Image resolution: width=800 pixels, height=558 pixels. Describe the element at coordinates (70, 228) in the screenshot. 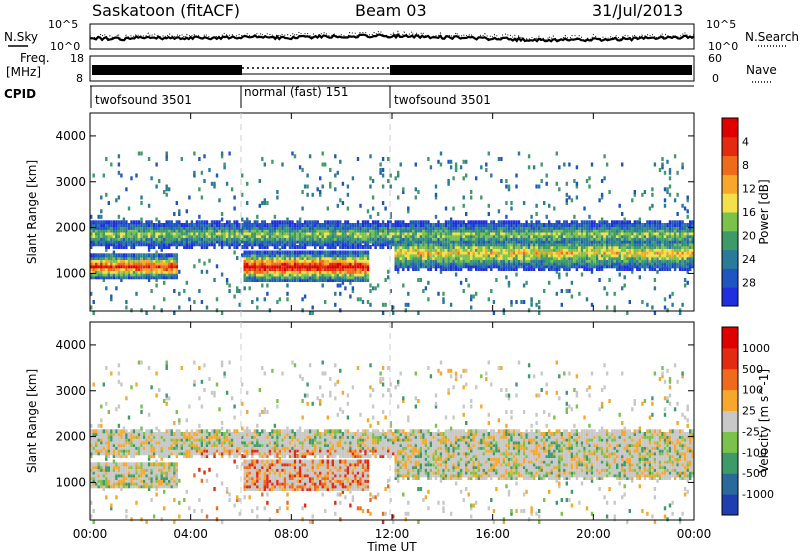

I see `y-tick-label: 2000` at that location.